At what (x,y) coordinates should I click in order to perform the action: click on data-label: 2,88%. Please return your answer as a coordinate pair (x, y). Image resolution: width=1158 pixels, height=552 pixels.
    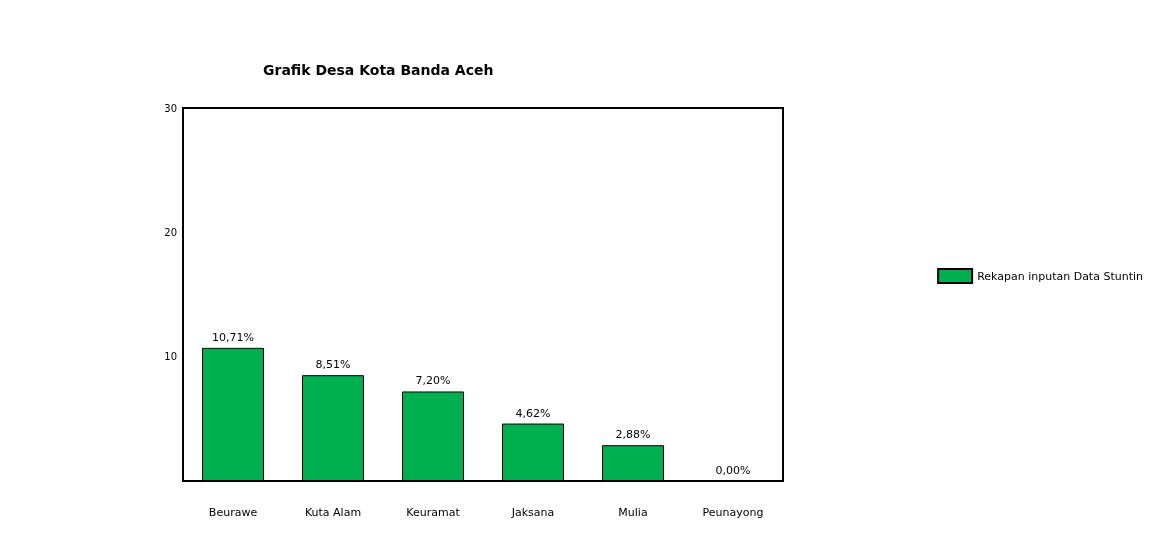
    Looking at the image, I should click on (633, 435).